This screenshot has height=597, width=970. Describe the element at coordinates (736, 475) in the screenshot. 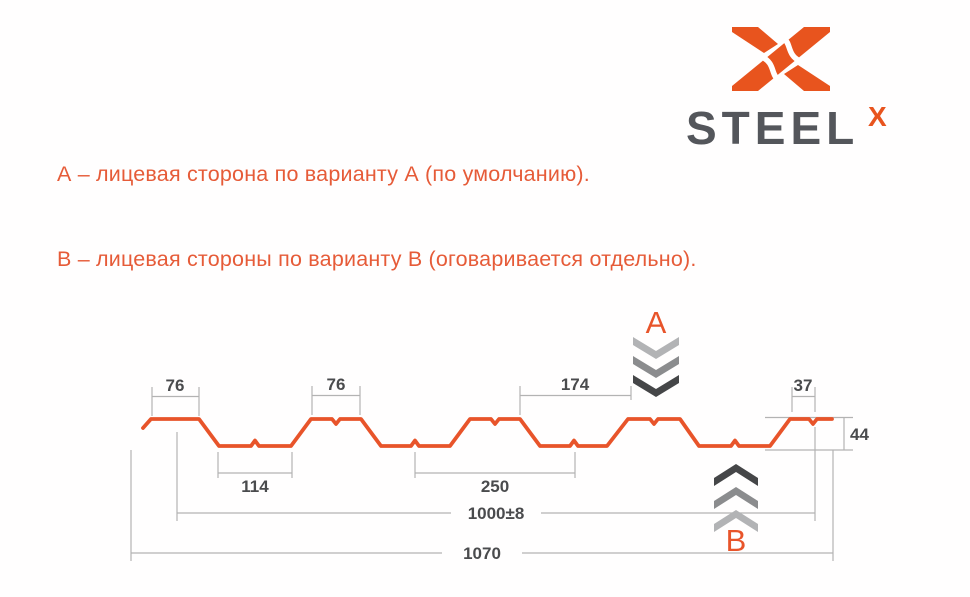

I see `chevron-up-dark-icon` at that location.